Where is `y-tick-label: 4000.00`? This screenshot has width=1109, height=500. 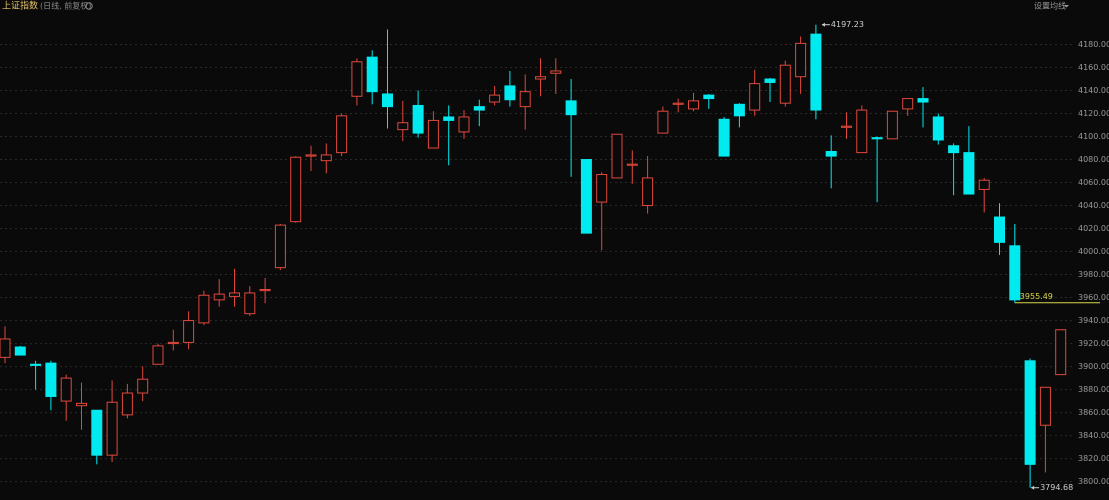
y-tick-label: 4000.00 is located at coordinates (1093, 251).